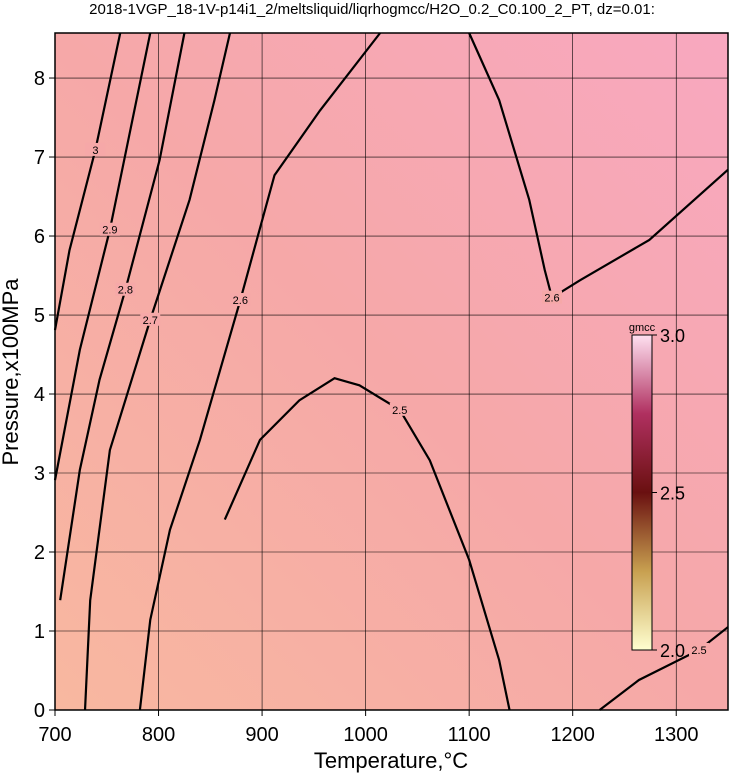 The height and width of the screenshot is (776, 743). Describe the element at coordinates (39, 395) in the screenshot. I see `y-tick-label: 4` at that location.